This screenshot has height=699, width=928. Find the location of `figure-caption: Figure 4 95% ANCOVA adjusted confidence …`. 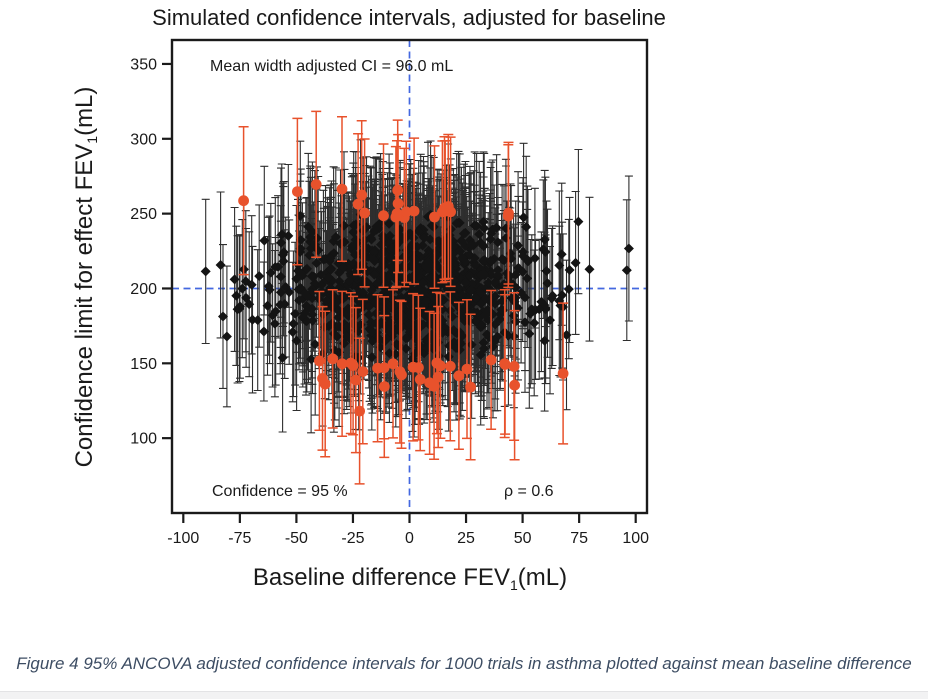

figure-caption: Figure 4 95% ANCOVA adjusted confidence … is located at coordinates (464, 663).